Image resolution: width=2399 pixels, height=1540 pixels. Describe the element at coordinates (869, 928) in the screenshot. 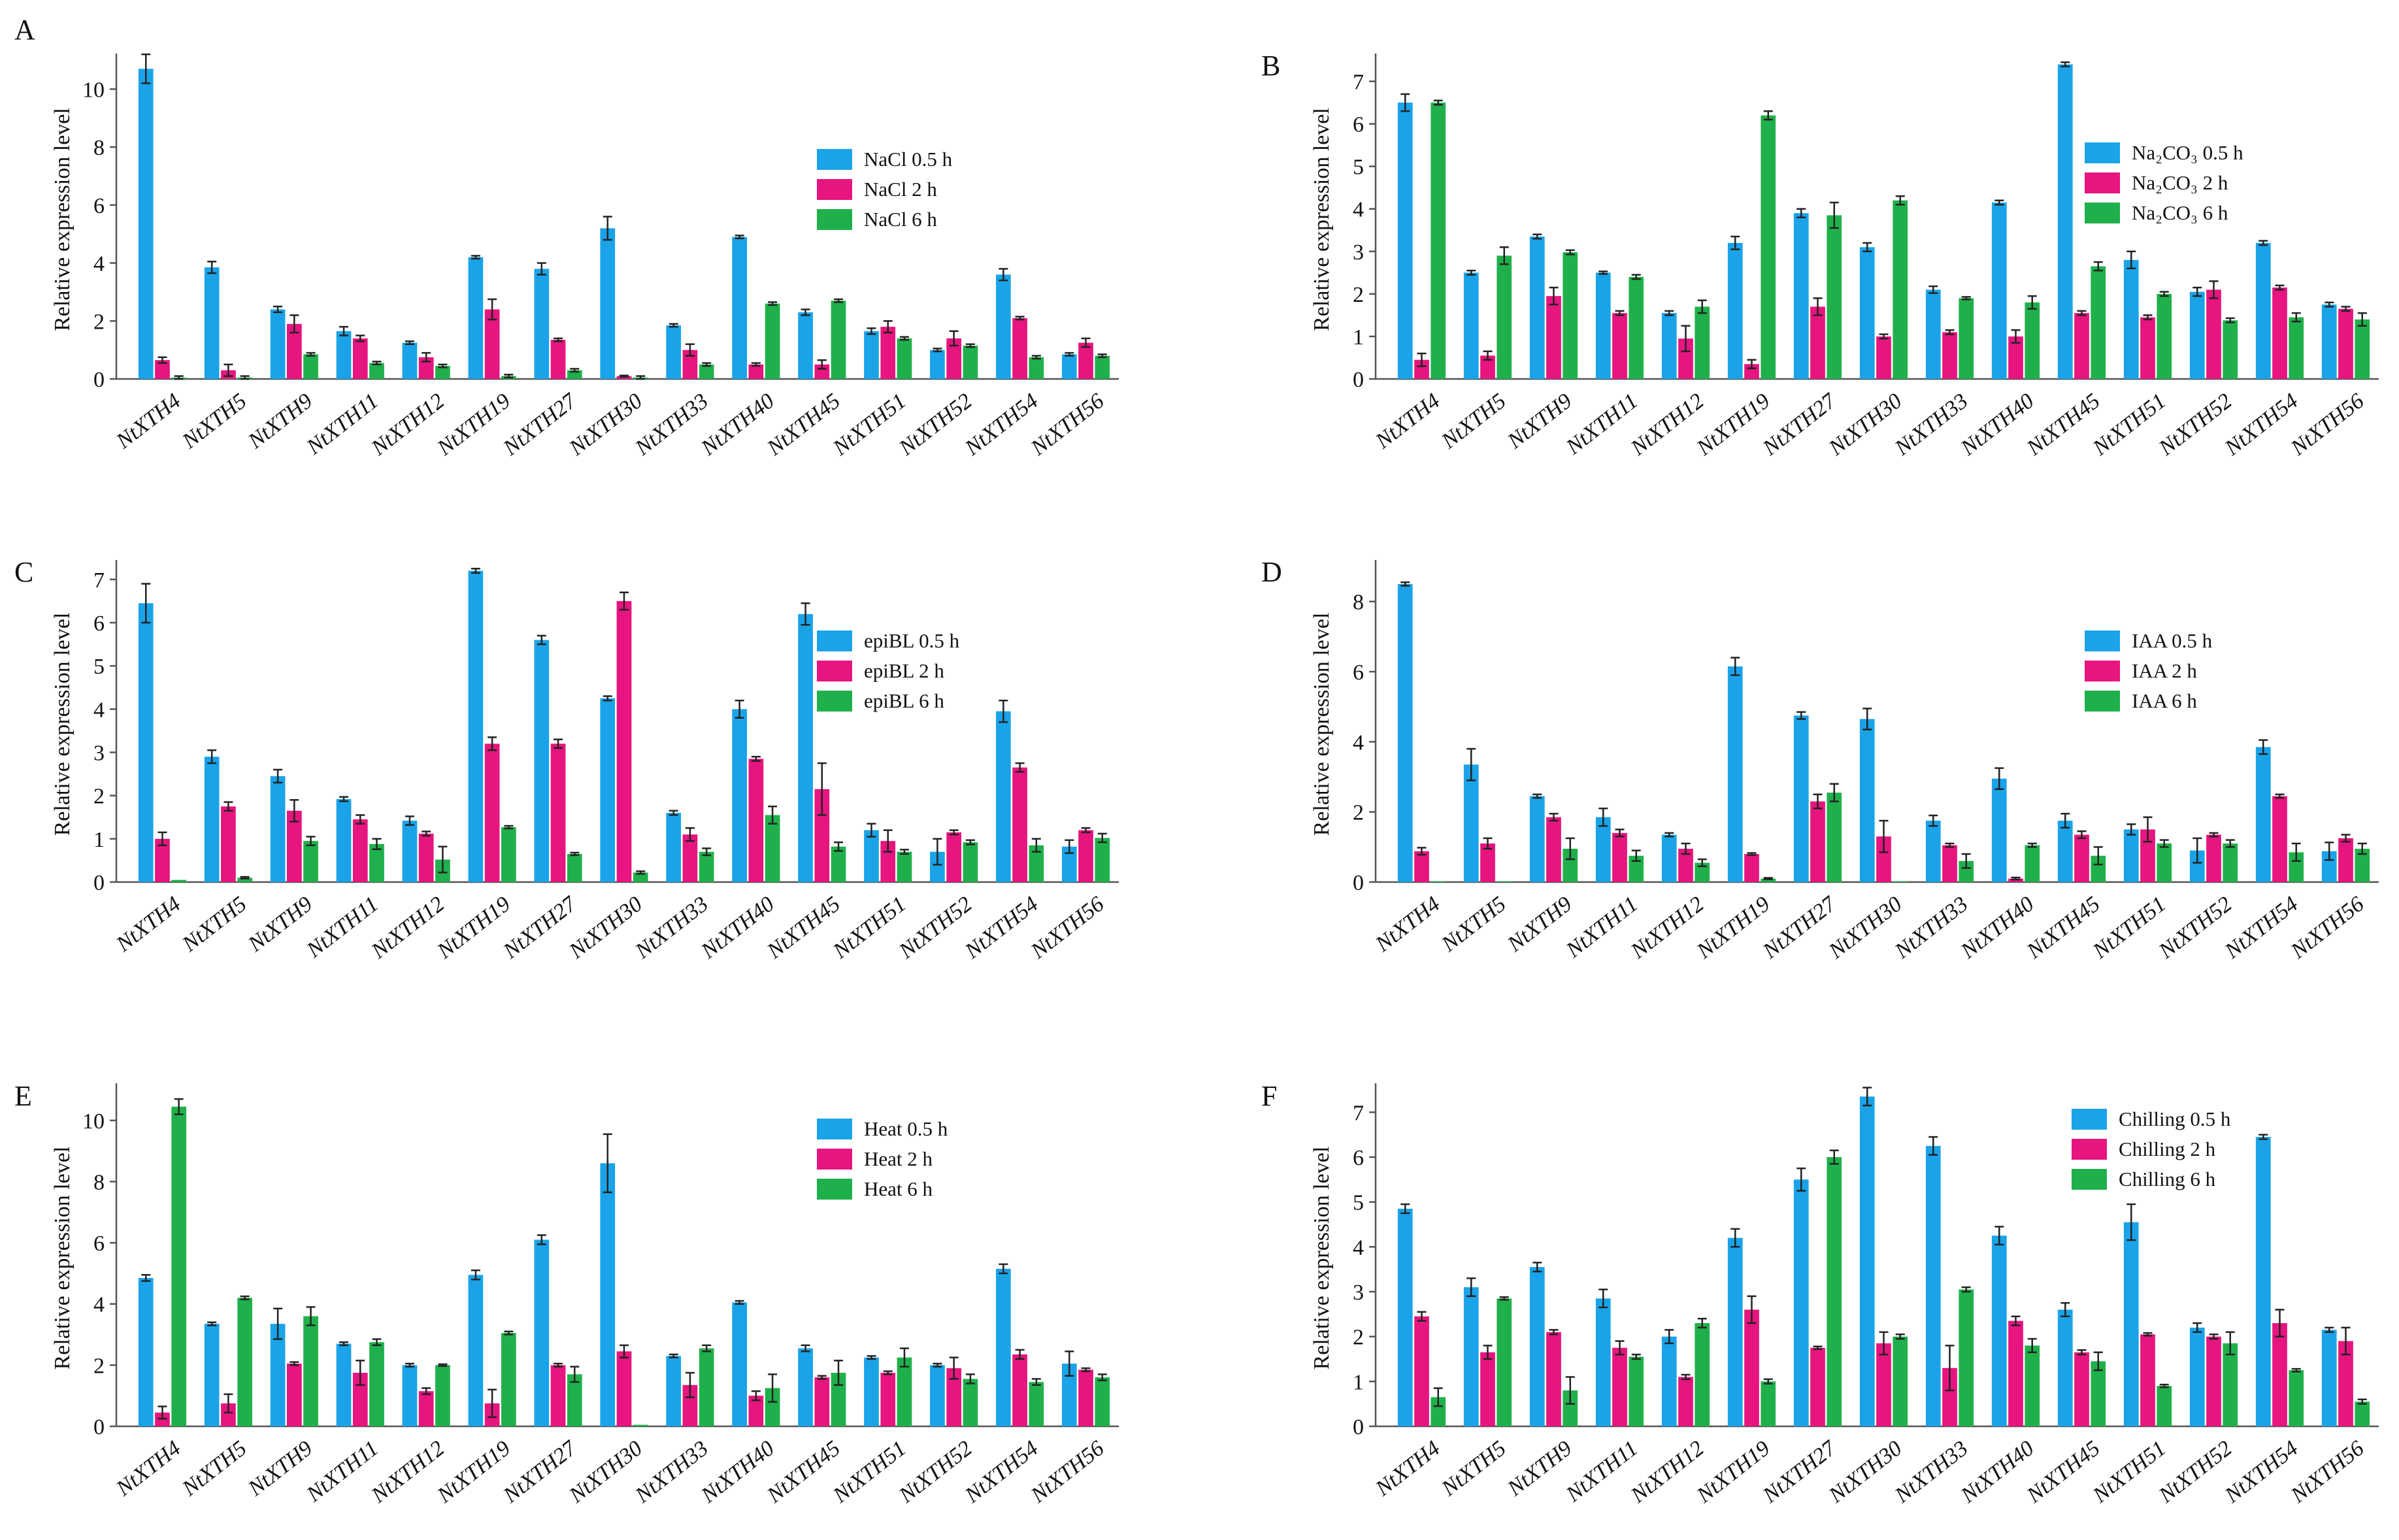

I see `category-label: NtXTH51` at that location.